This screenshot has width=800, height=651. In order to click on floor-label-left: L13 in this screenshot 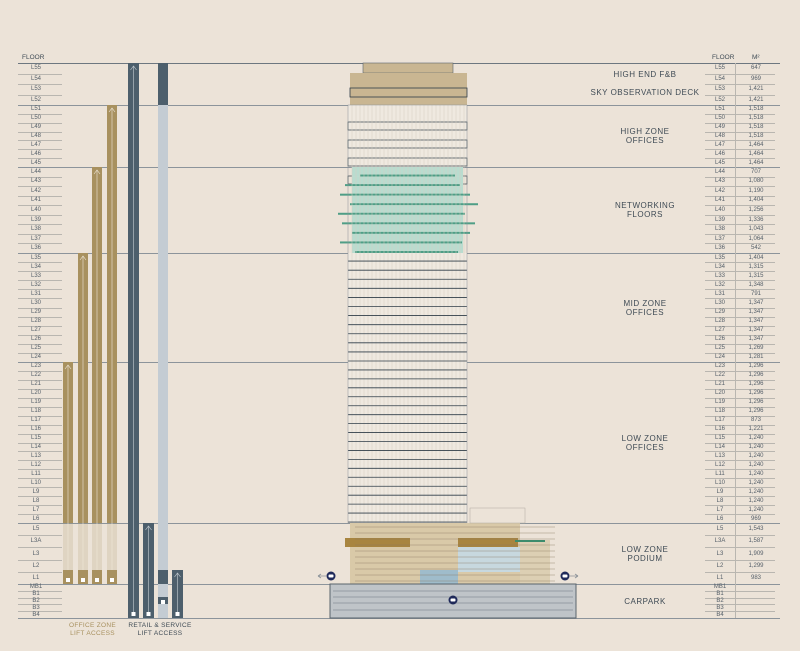, I will do `click(35, 455)`.